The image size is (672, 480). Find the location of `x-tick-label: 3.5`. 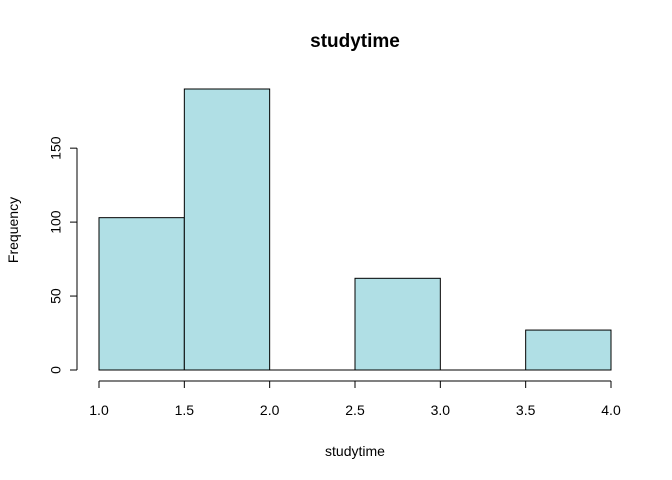

x-tick-label: 3.5 is located at coordinates (526, 410).